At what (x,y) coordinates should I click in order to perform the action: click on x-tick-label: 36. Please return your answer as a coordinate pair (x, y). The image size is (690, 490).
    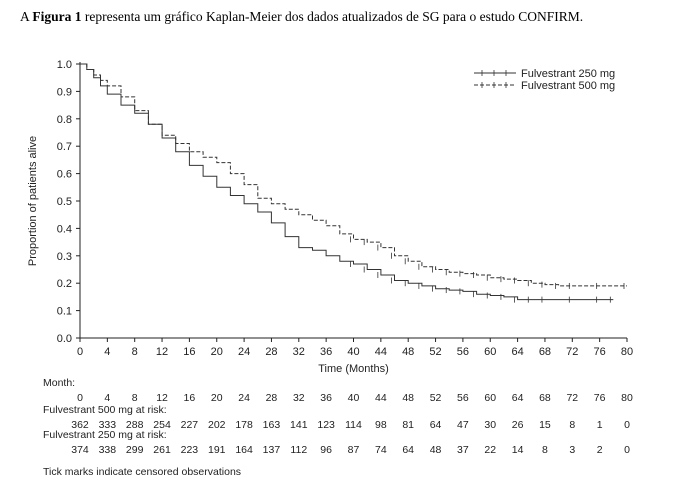
    Looking at the image, I should click on (326, 352).